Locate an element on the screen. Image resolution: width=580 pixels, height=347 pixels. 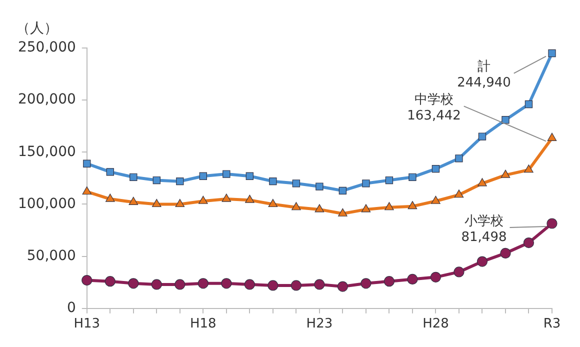
y-tick-label: 150,000 is located at coordinates (47, 152).